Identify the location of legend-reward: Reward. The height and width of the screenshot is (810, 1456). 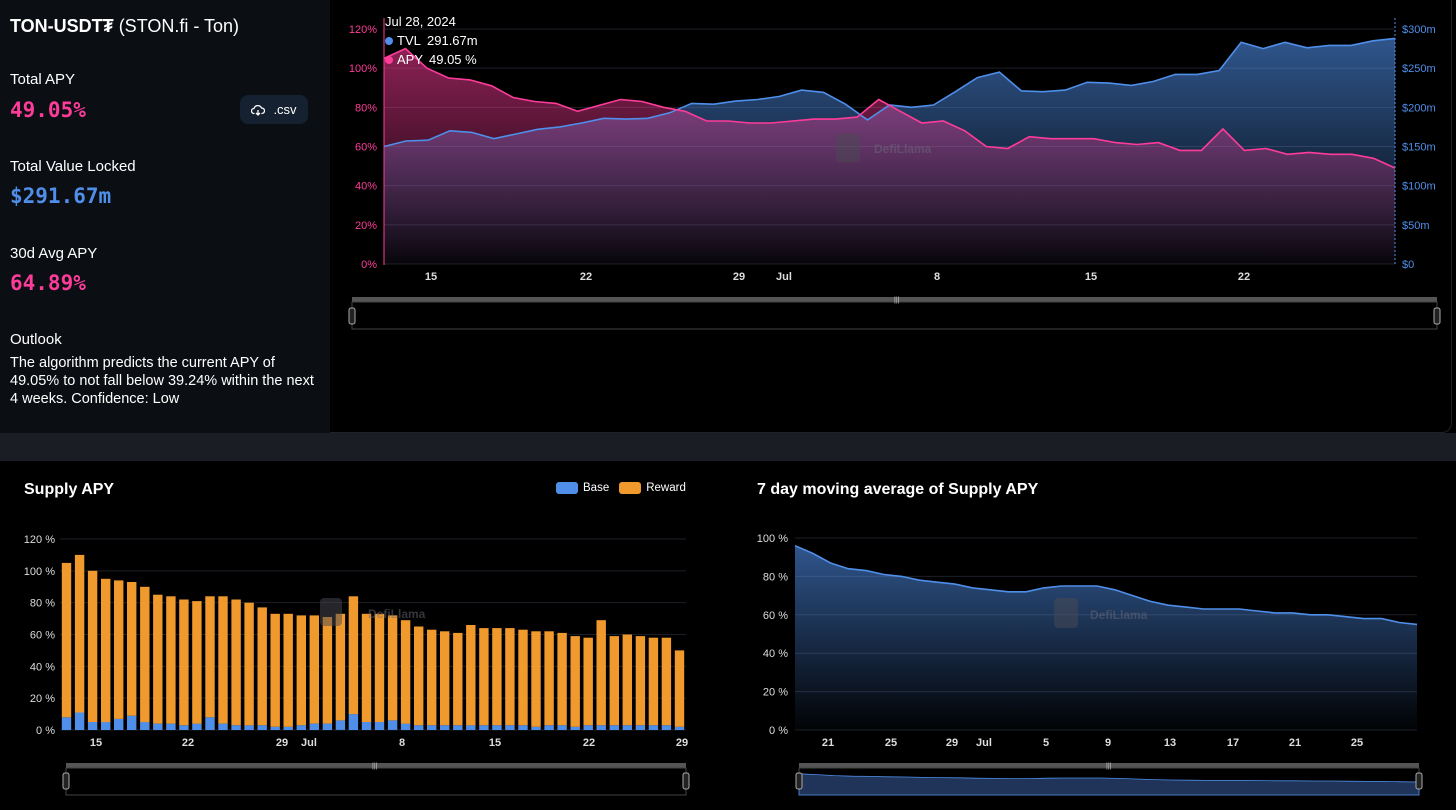
(652, 488).